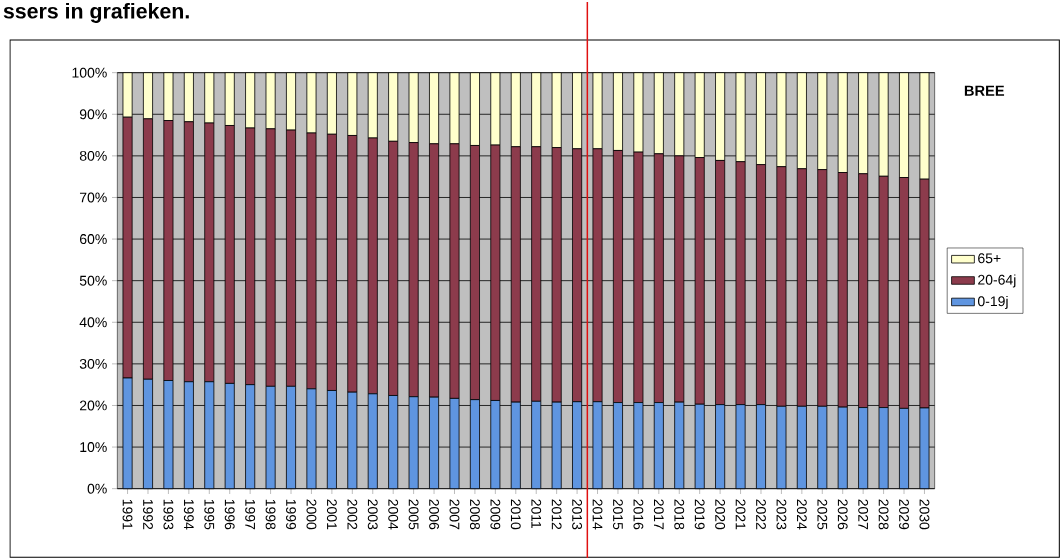 Image resolution: width=1060 pixels, height=558 pixels. Describe the element at coordinates (992, 302) in the screenshot. I see `legend-label: 0-19j` at that location.